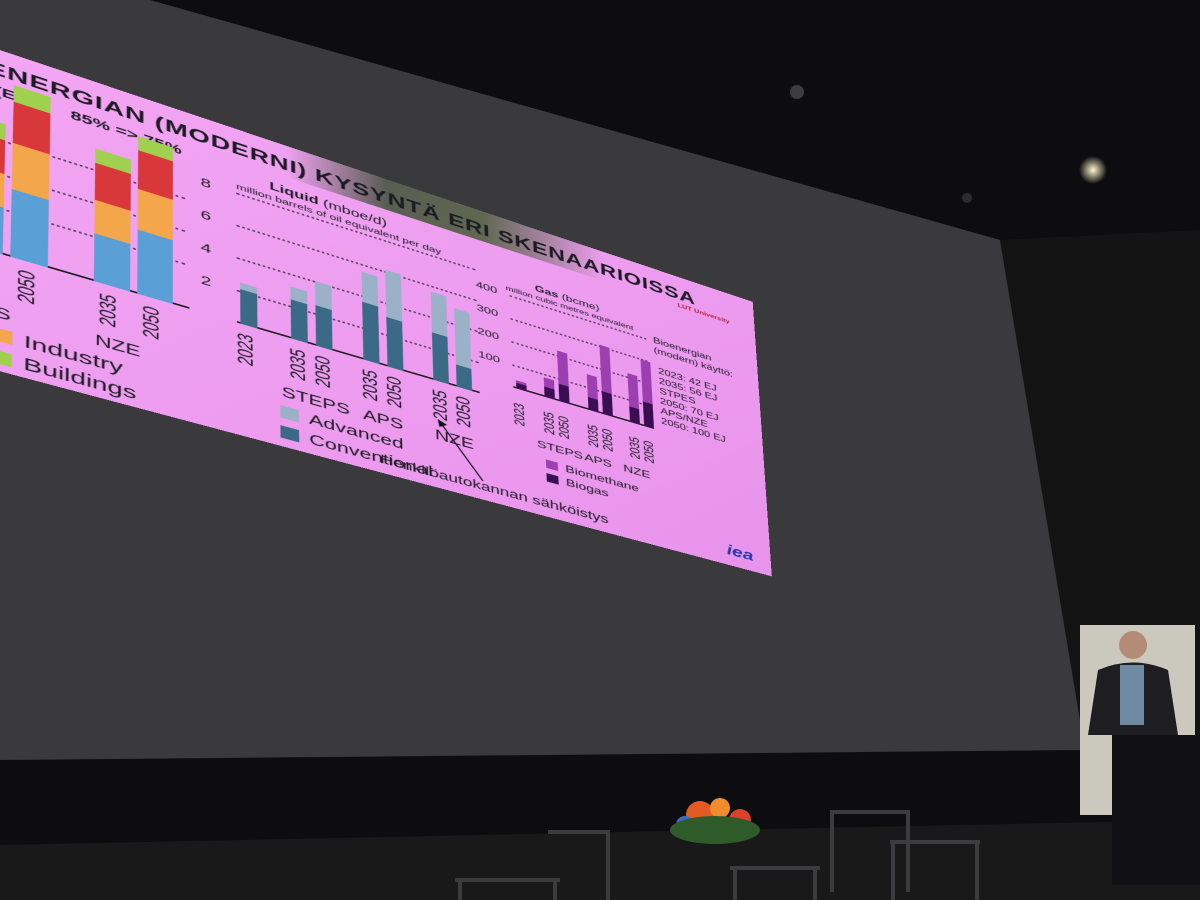 Image resolution: width=1200 pixels, height=900 pixels. I want to click on liquid-y-tick: 4, so click(206, 248).